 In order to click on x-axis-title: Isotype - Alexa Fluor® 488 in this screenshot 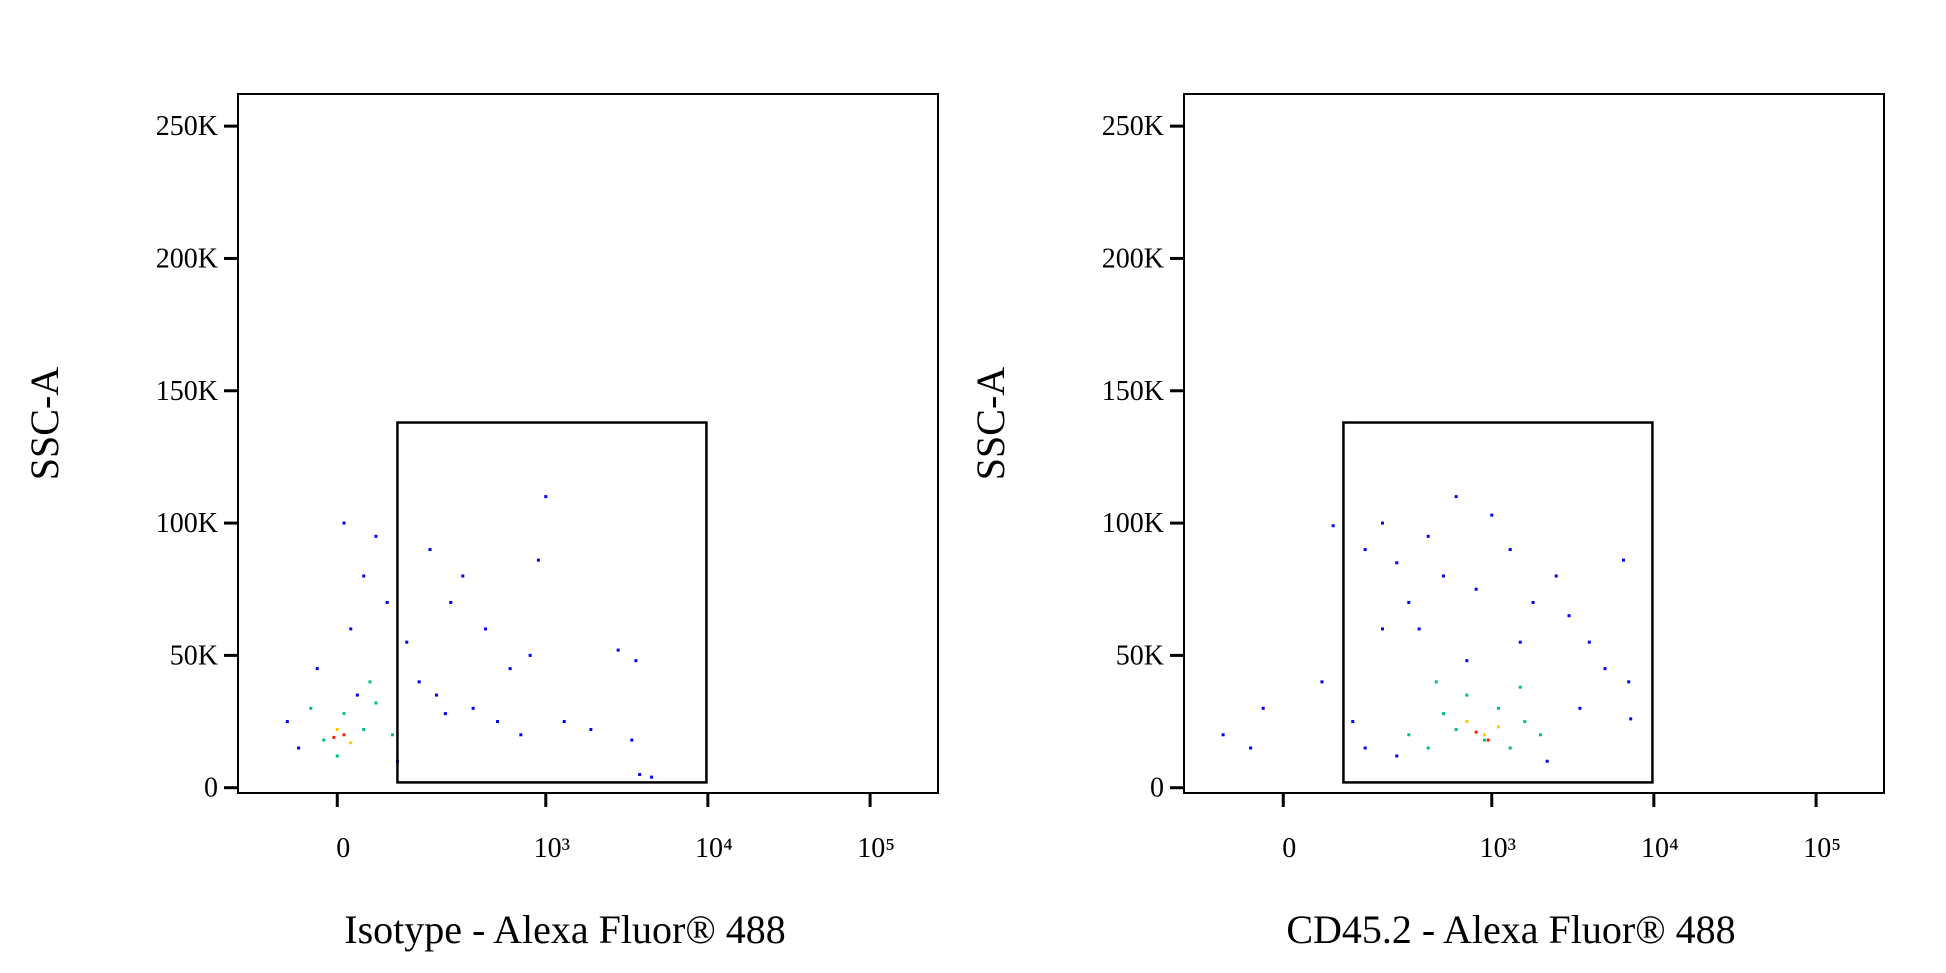, I will do `click(564, 929)`.